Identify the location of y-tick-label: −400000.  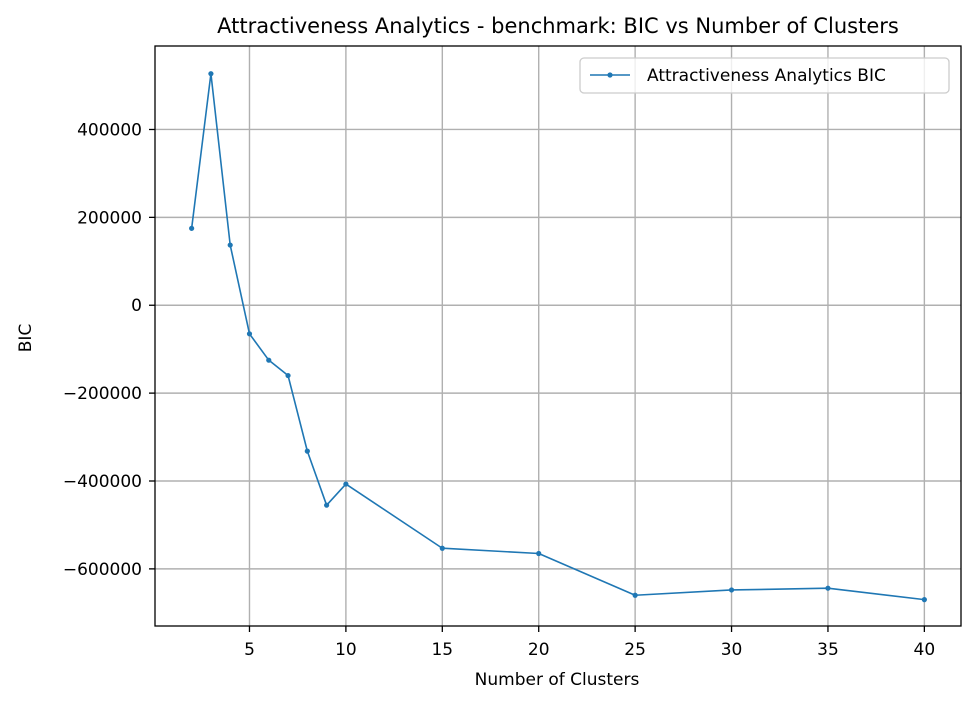
(102, 482).